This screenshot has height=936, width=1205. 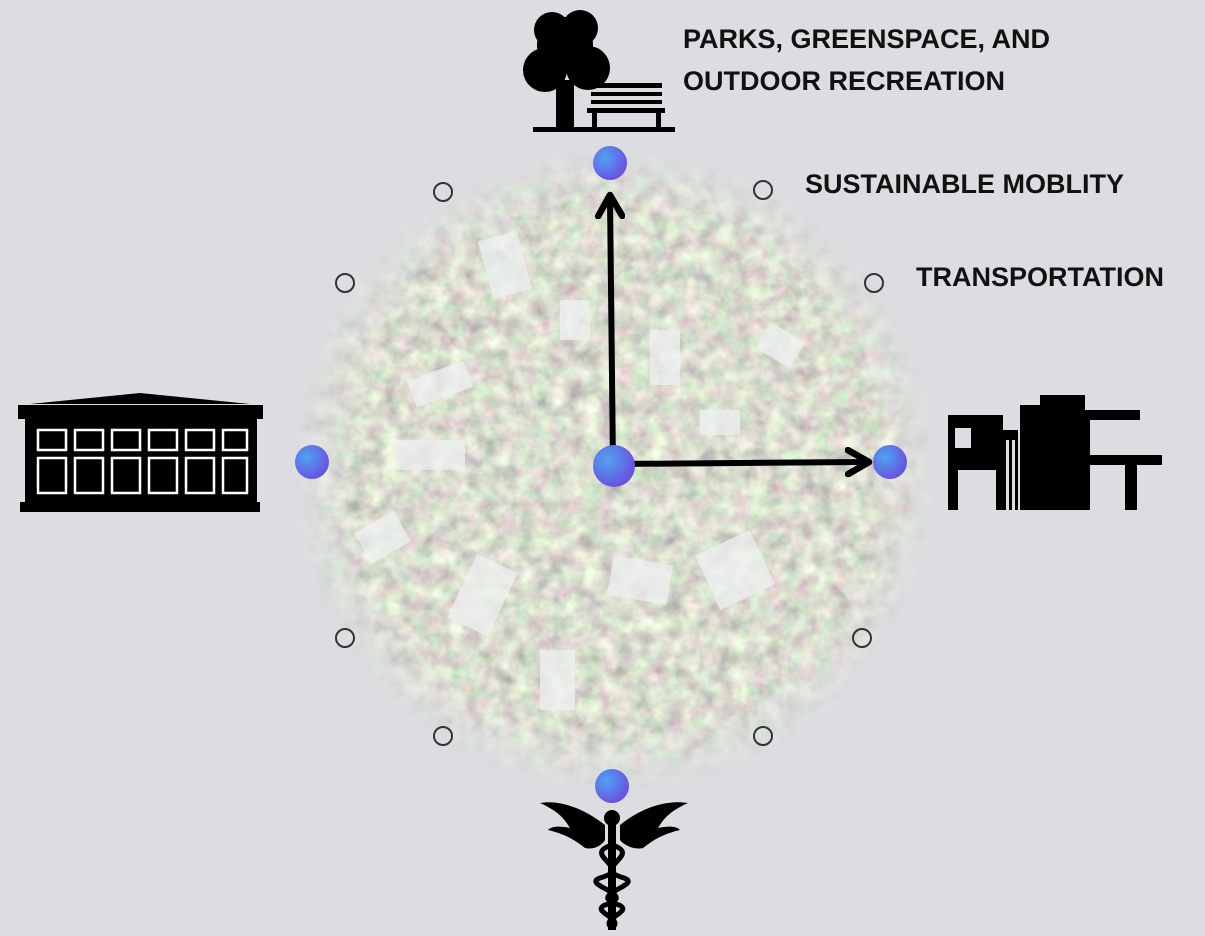 I want to click on medical-icon, so click(x=614, y=866).